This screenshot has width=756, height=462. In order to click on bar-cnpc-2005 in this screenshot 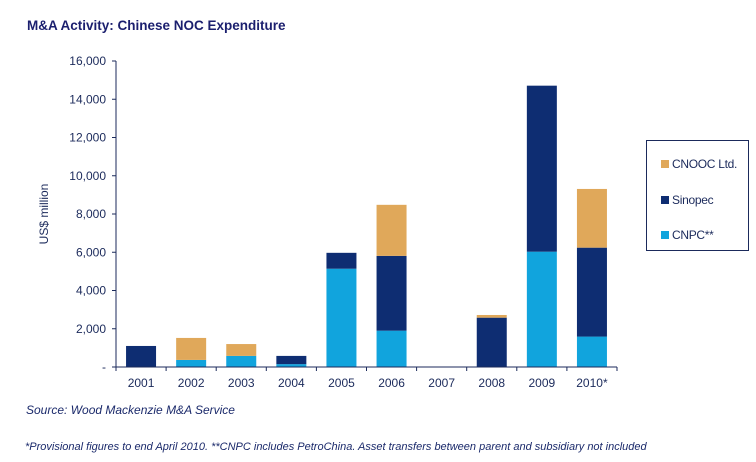, I will do `click(341, 317)`.